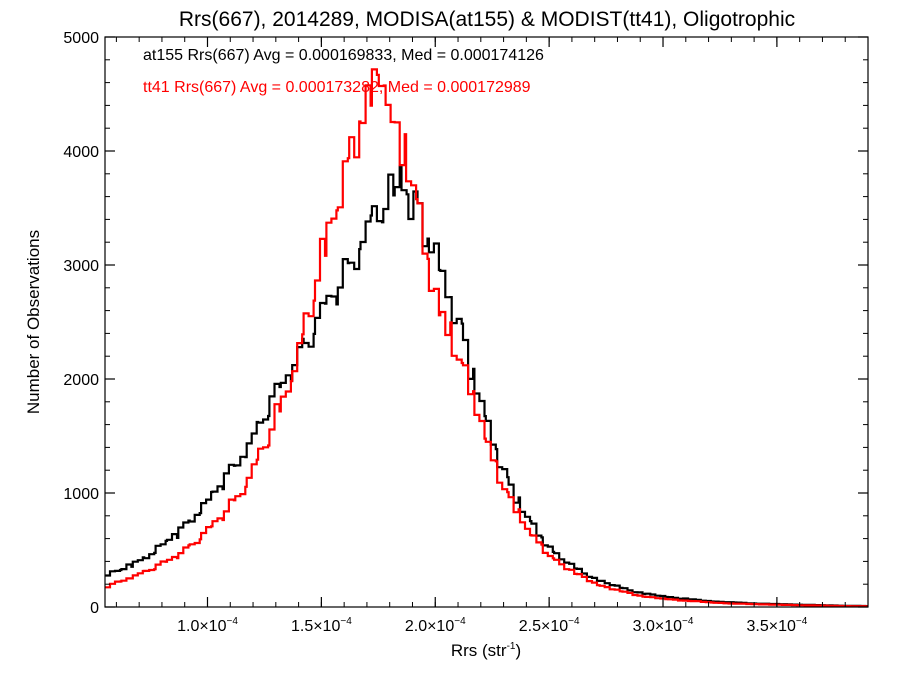  What do you see at coordinates (81, 152) in the screenshot?
I see `y-tick-label: 4000` at bounding box center [81, 152].